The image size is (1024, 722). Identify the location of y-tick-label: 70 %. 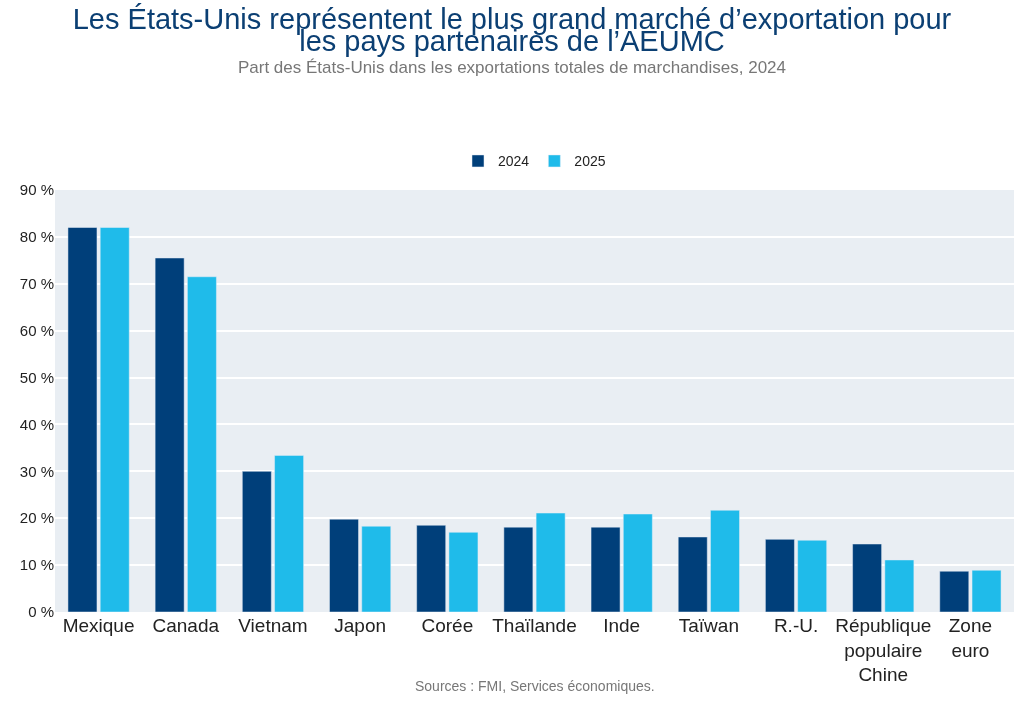
(36, 284).